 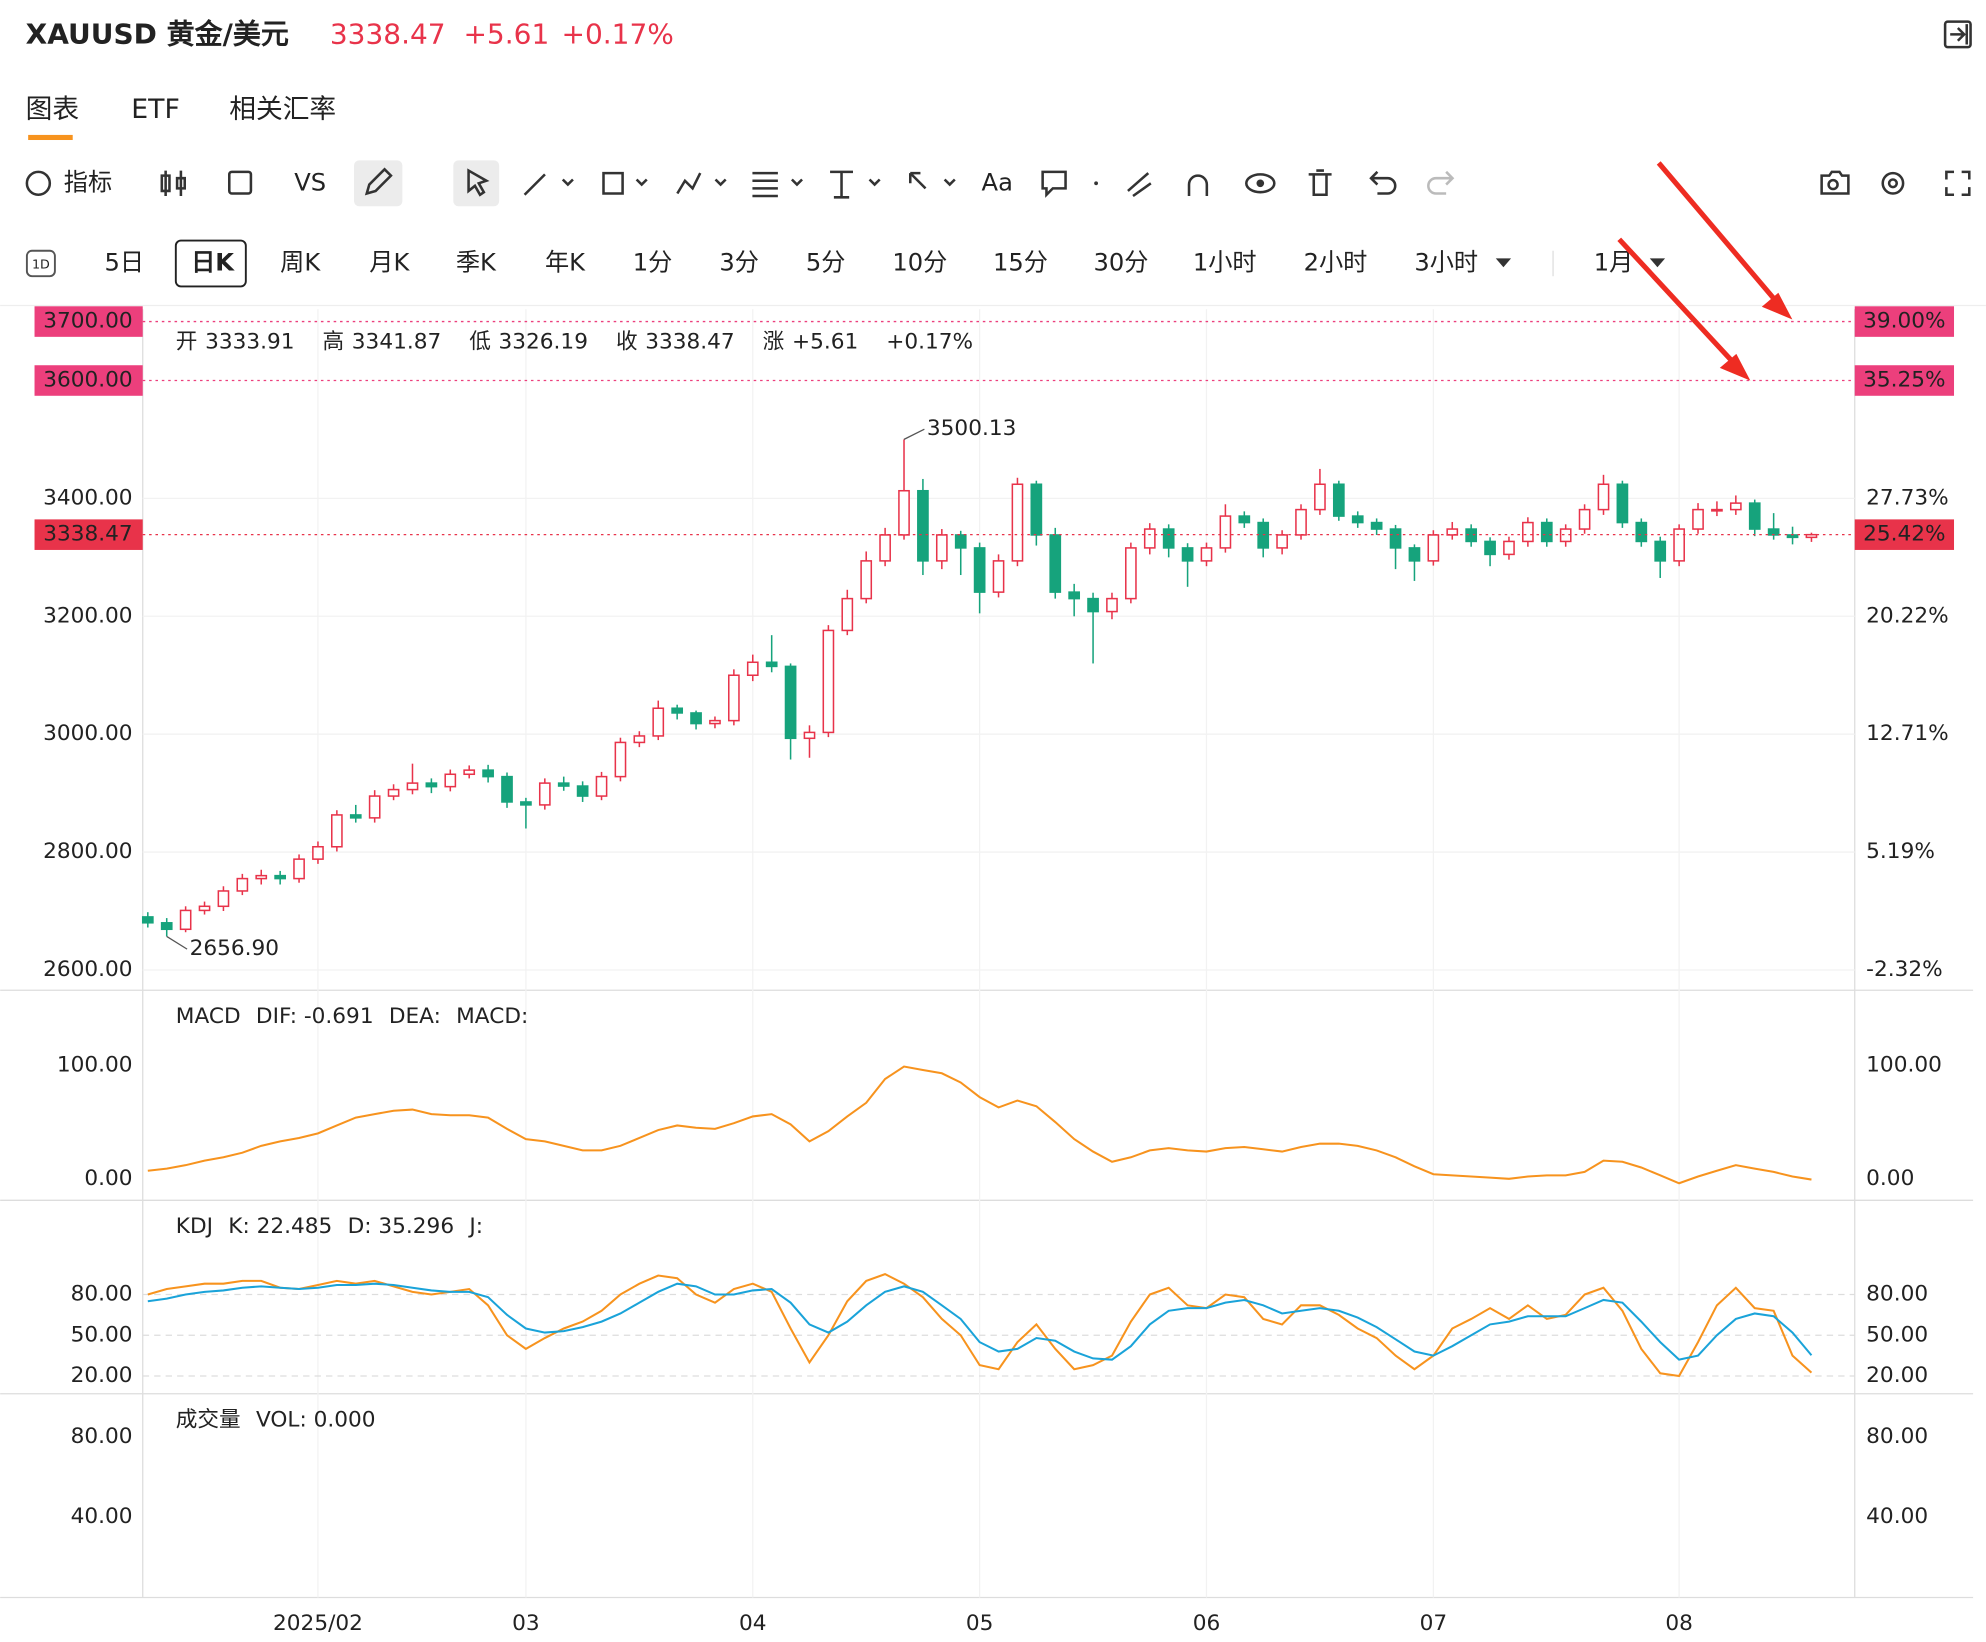 What do you see at coordinates (1225, 262) in the screenshot?
I see `period: 1小时` at bounding box center [1225, 262].